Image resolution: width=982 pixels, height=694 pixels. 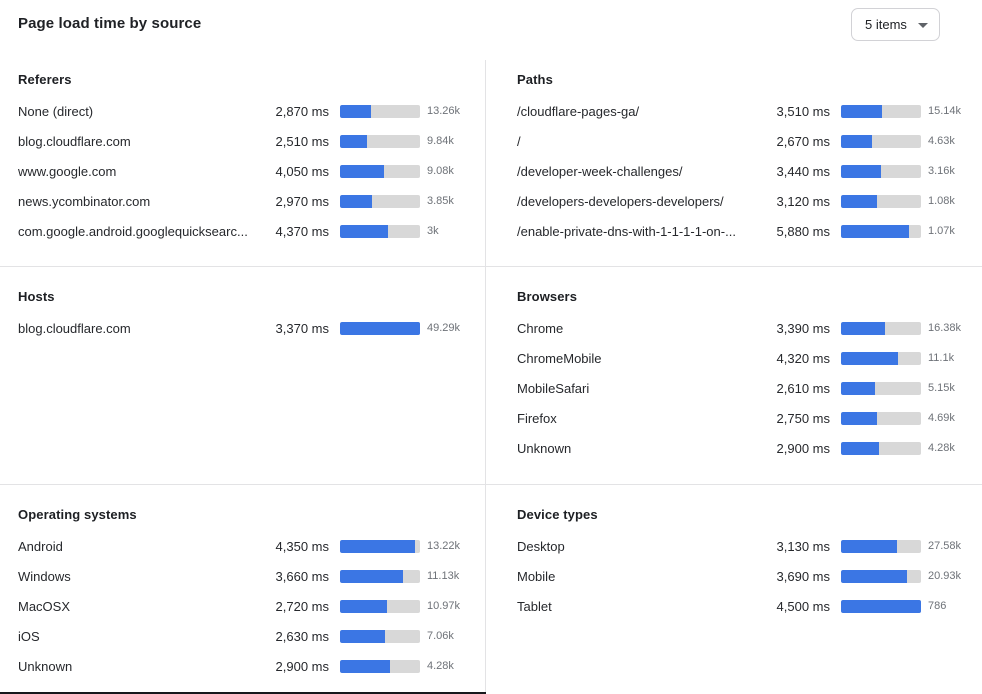 What do you see at coordinates (440, 666) in the screenshot?
I see `count-value: 4.28k` at bounding box center [440, 666].